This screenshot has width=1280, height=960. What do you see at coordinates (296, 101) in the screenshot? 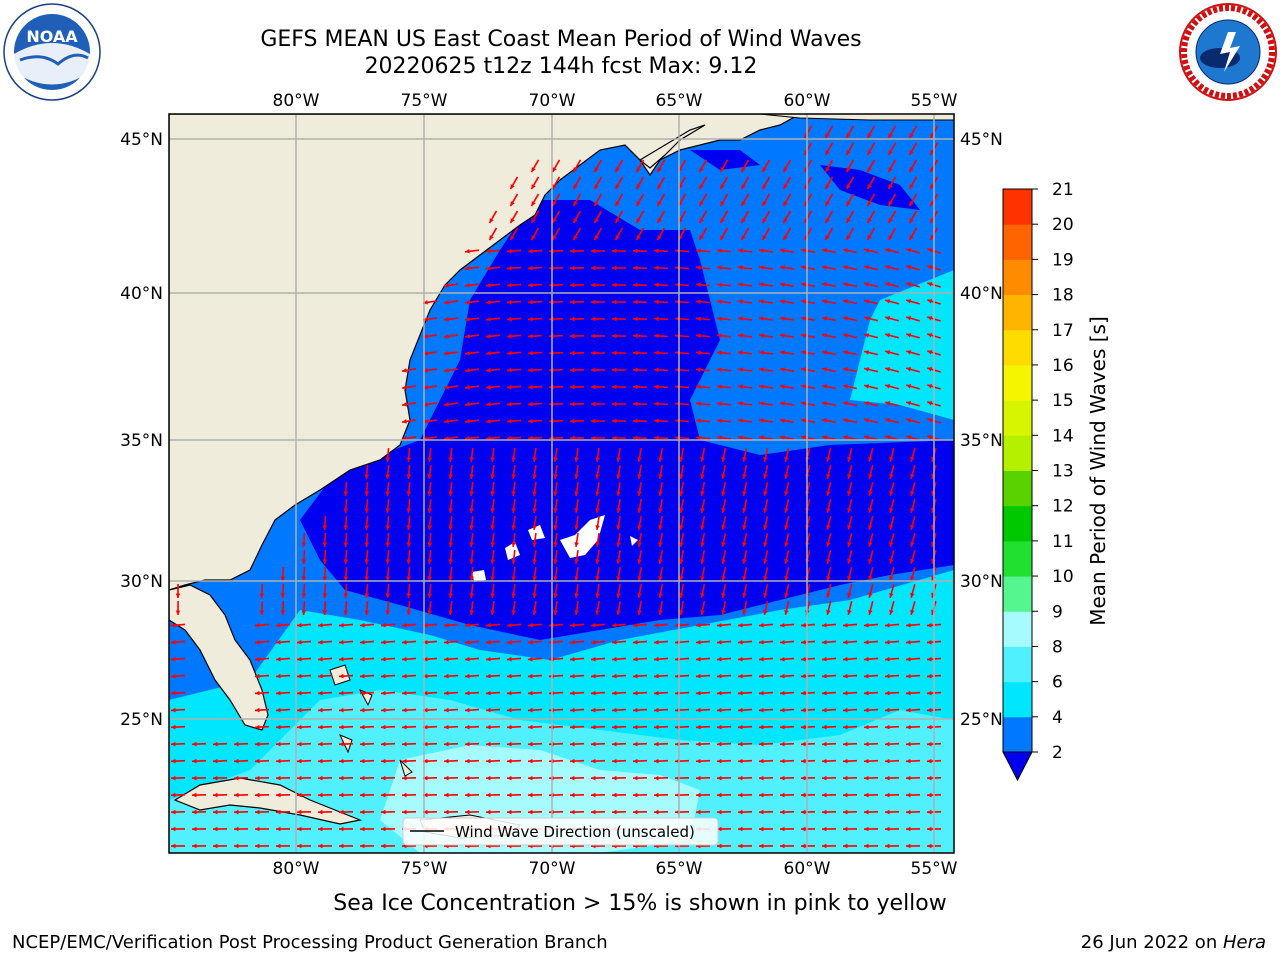
I see `lon-label: 80°W` at bounding box center [296, 101].